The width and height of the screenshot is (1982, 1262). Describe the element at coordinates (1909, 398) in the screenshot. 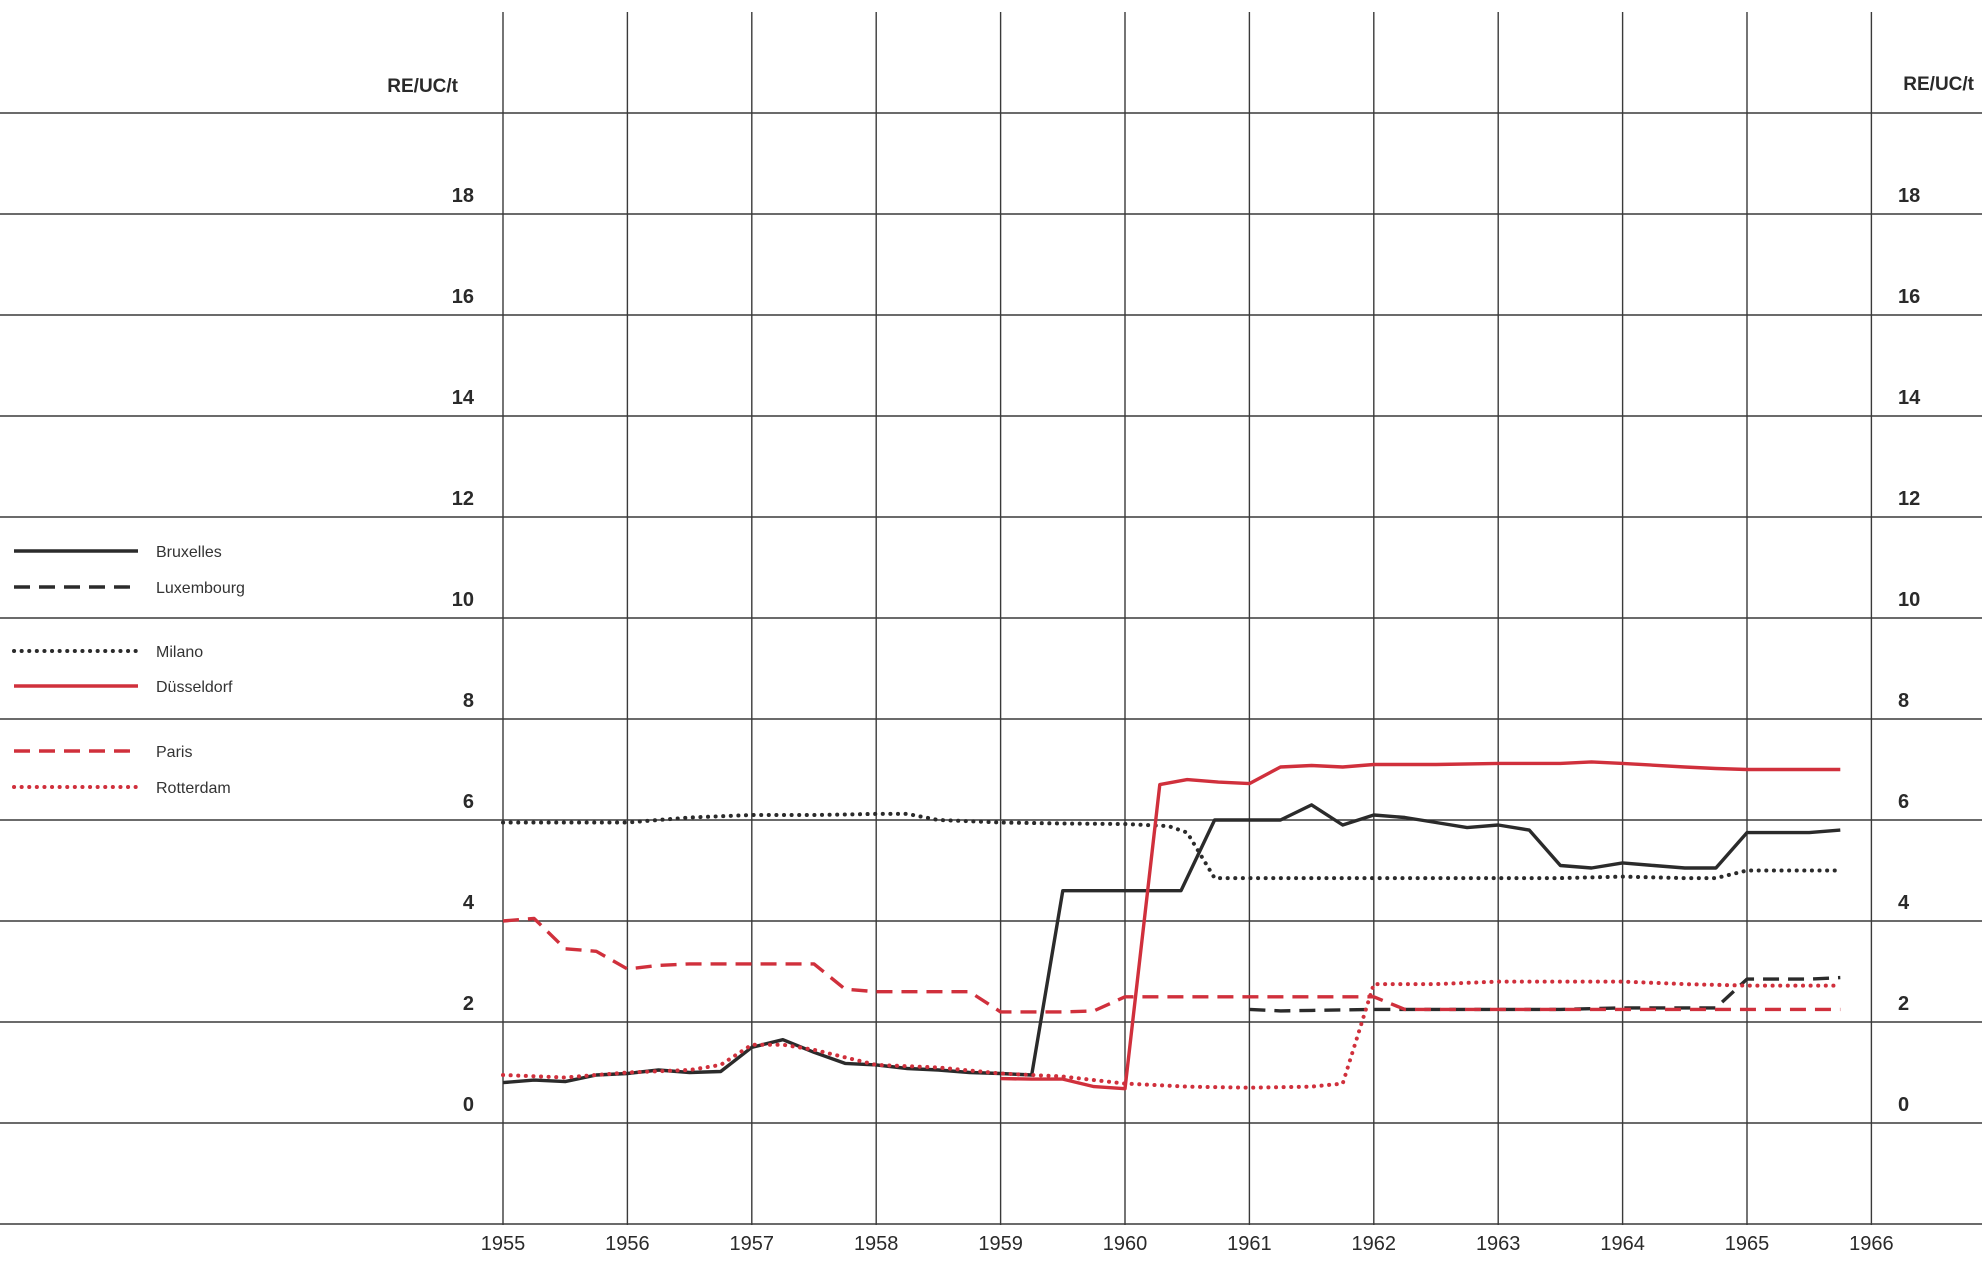

I see `y-tick-right-14: 14` at that location.